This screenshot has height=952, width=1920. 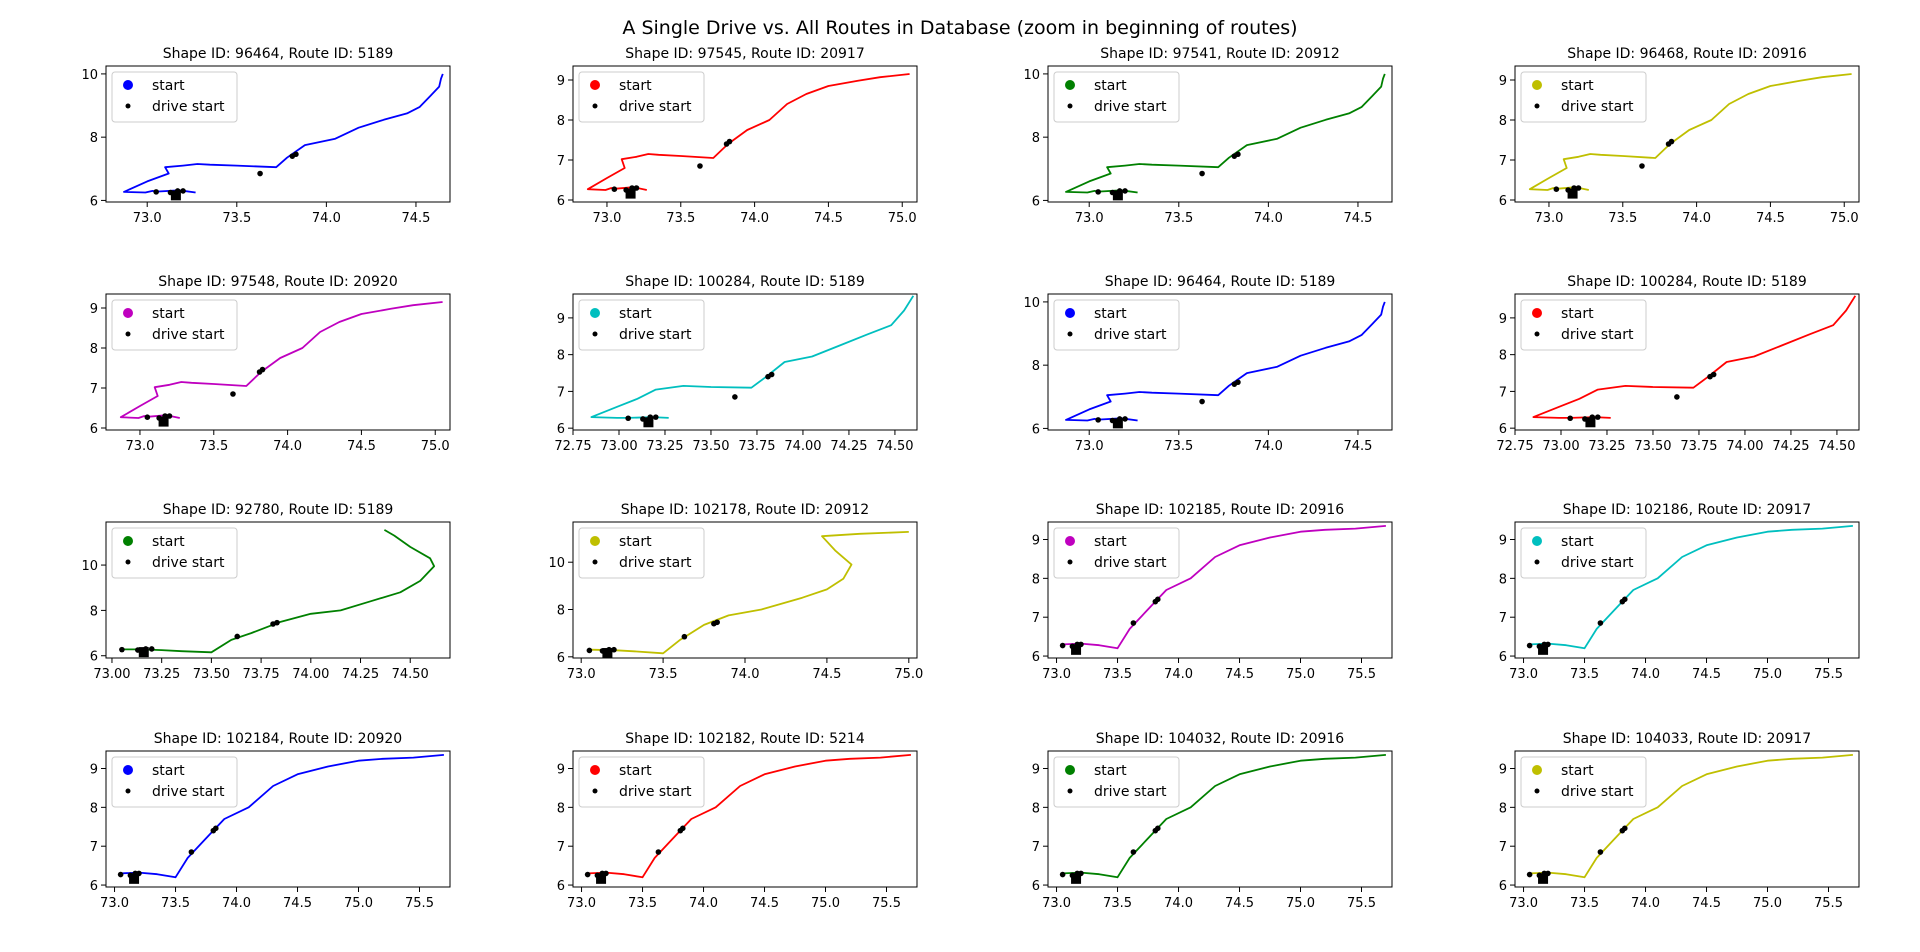 I want to click on subplot-title: Shape ID: 100284, Route ID: 5189, so click(x=745, y=282).